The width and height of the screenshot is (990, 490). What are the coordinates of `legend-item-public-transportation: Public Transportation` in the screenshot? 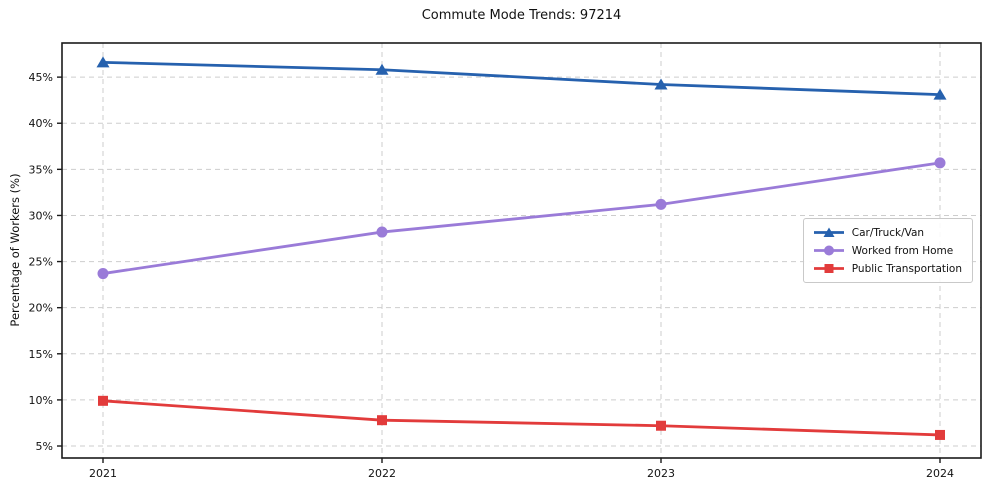 It's located at (887, 268).